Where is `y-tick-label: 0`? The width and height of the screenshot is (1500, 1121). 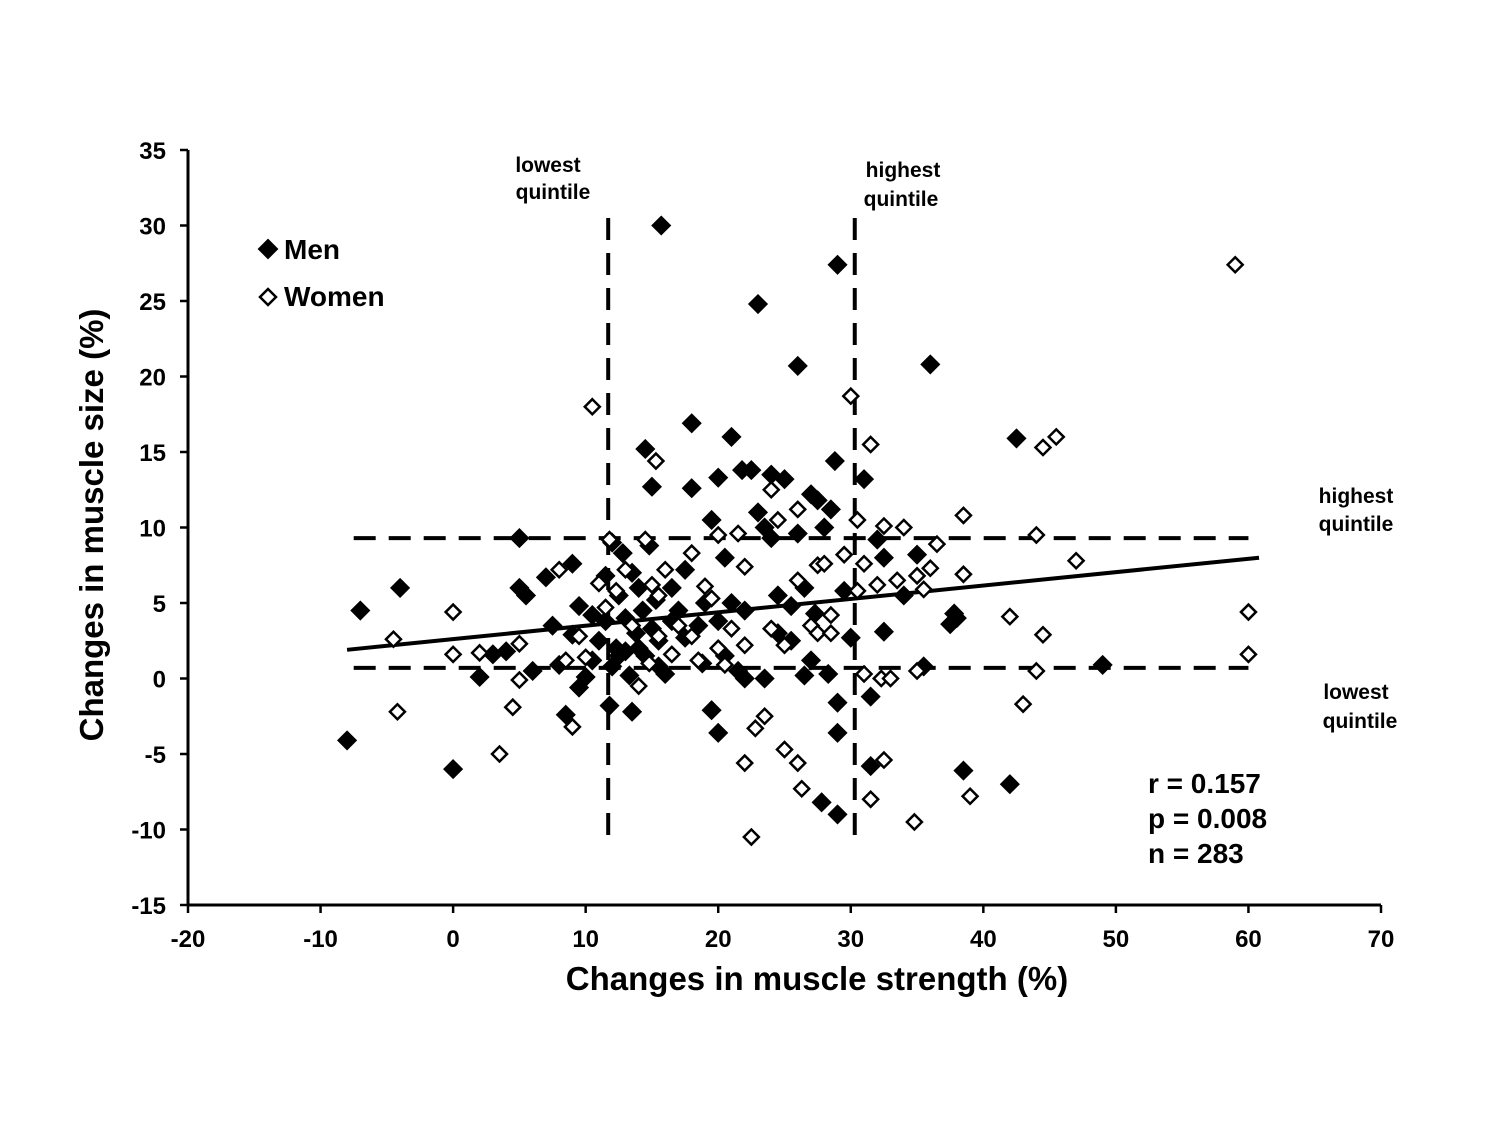 y-tick-label: 0 is located at coordinates (159, 680).